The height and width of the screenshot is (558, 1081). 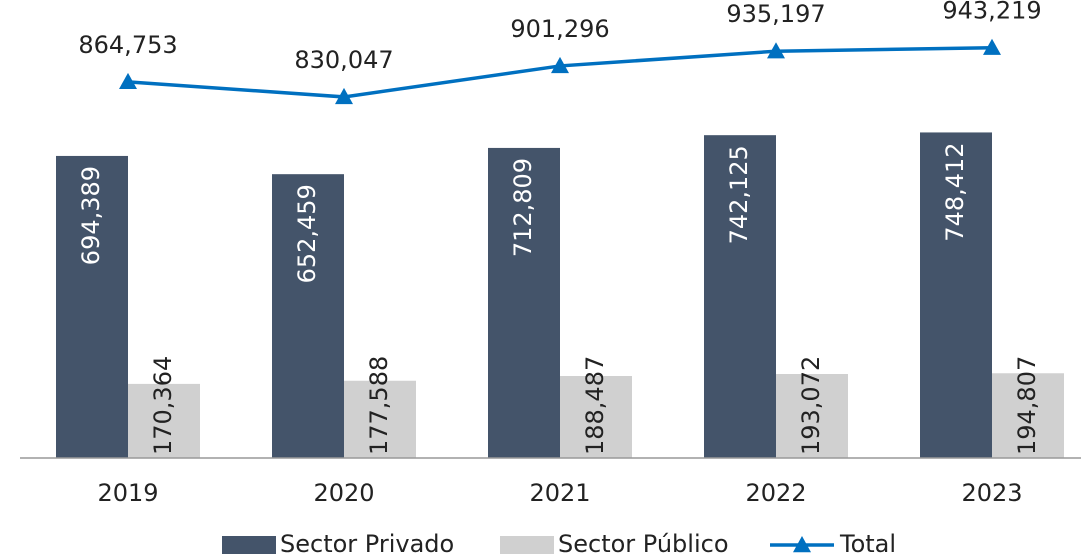 What do you see at coordinates (991, 493) in the screenshot?
I see `x-tick-label: 2023` at bounding box center [991, 493].